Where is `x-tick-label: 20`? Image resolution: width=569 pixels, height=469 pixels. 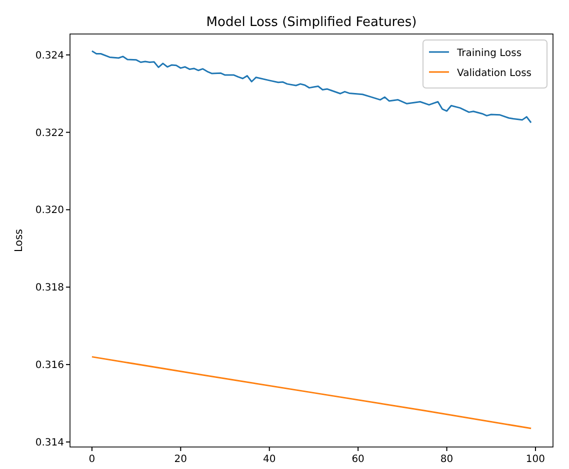
x-tick-label: 20 is located at coordinates (181, 459).